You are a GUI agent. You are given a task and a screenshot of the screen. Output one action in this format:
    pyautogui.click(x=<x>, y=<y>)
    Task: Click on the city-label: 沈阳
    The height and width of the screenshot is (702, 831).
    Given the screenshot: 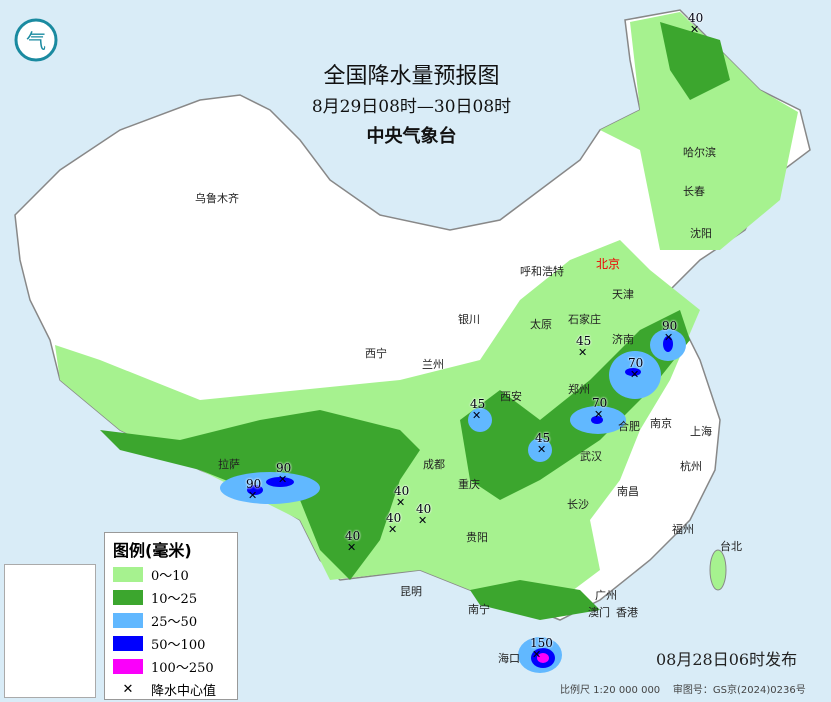 What is the action you would take?
    pyautogui.click(x=701, y=233)
    